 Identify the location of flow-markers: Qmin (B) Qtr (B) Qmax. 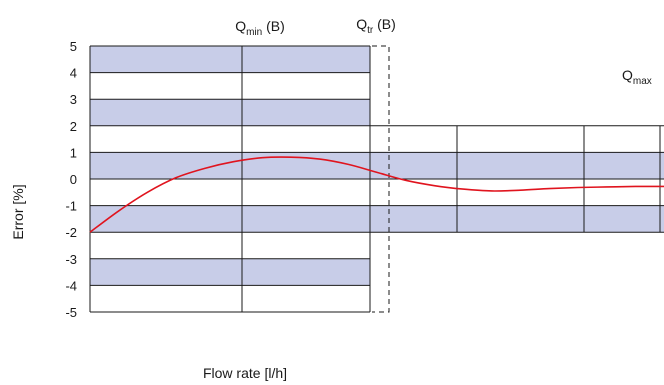
(443, 51).